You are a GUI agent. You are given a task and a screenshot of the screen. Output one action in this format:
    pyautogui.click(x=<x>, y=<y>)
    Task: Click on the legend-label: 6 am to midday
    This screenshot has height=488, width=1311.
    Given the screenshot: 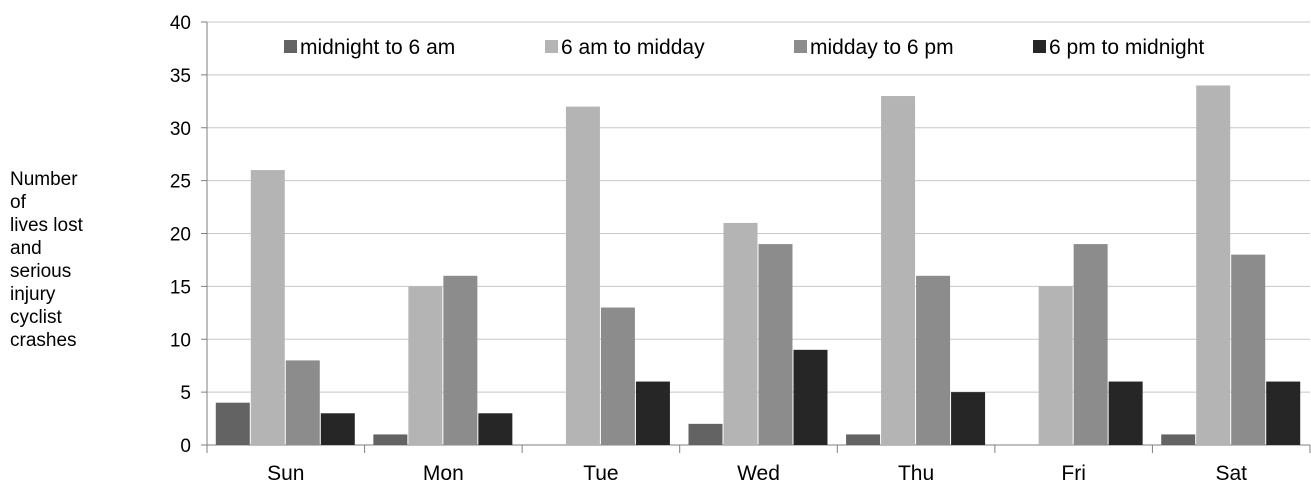 What is the action you would take?
    pyautogui.click(x=633, y=47)
    